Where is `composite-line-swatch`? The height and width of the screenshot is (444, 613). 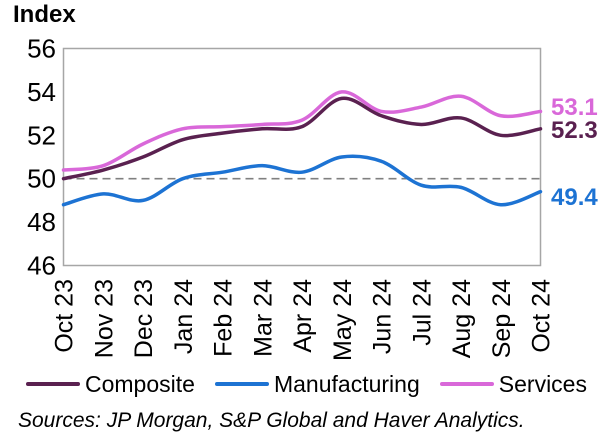
composite-line-swatch is located at coordinates (53, 384).